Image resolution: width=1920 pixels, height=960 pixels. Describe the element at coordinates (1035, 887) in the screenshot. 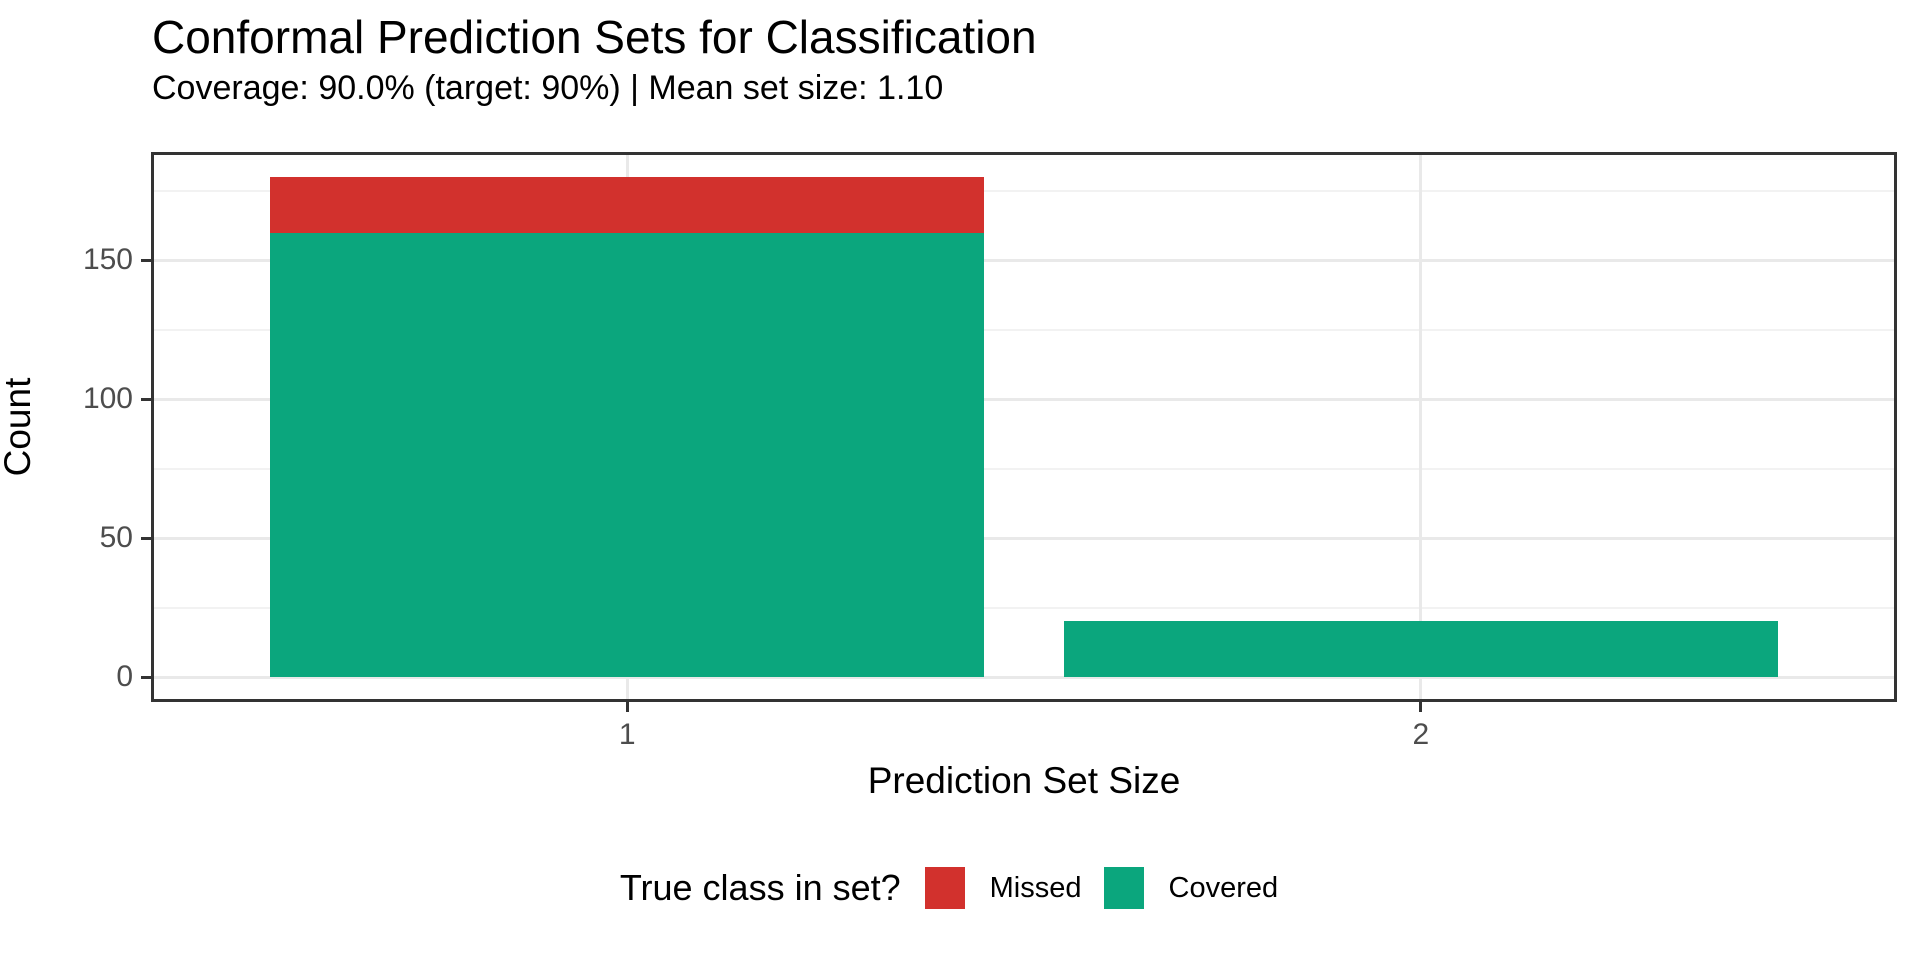

I see `legend-item-label: Missed` at that location.